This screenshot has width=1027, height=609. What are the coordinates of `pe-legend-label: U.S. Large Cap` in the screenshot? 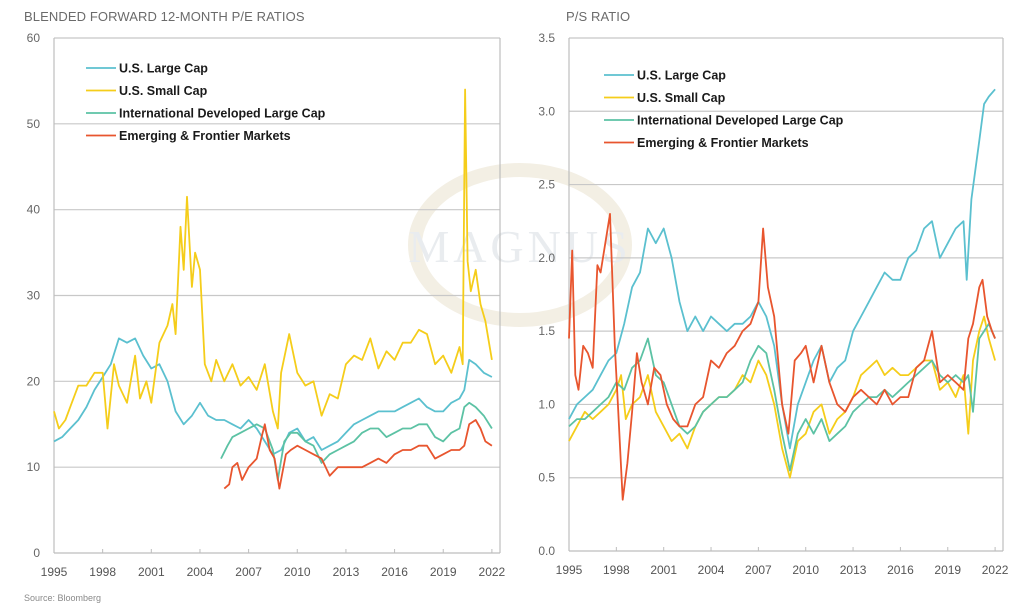 It's located at (163, 69).